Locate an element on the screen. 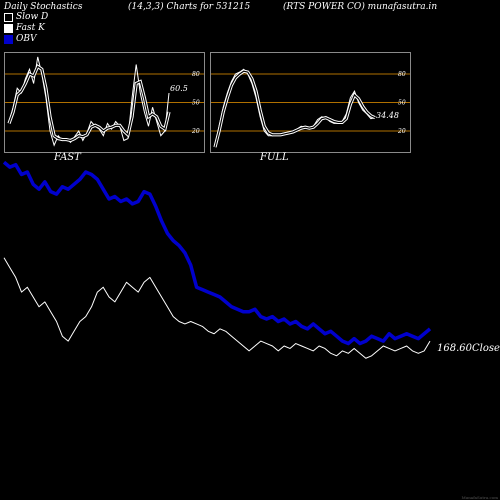 The height and width of the screenshot is (500, 500). full-value-label: 34.48 is located at coordinates (387, 115).